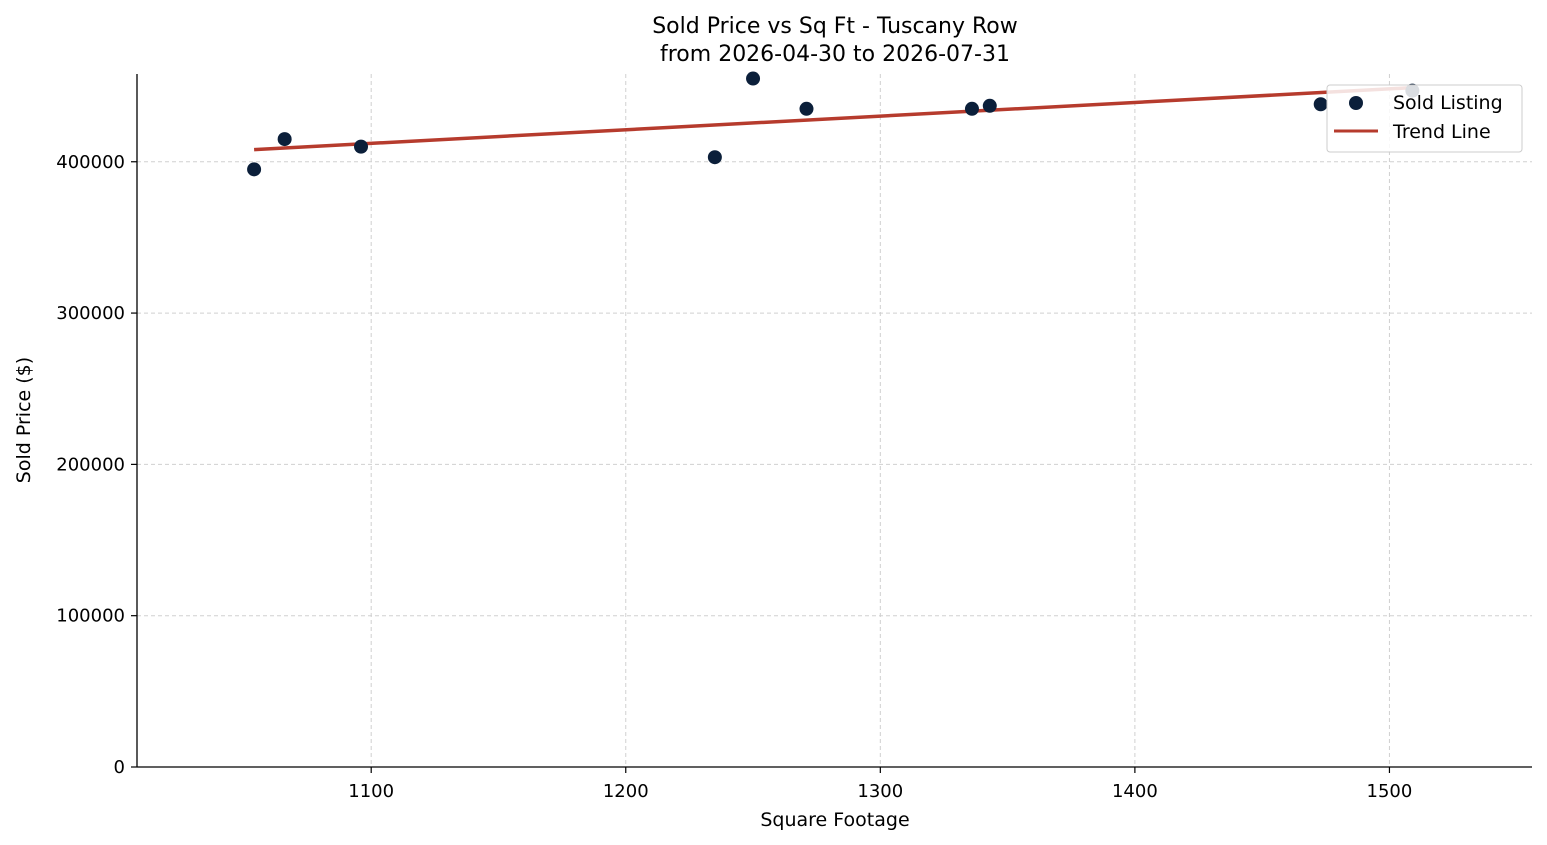 This screenshot has height=845, width=1547. What do you see at coordinates (90, 313) in the screenshot?
I see `y-tick-label: 300000` at bounding box center [90, 313].